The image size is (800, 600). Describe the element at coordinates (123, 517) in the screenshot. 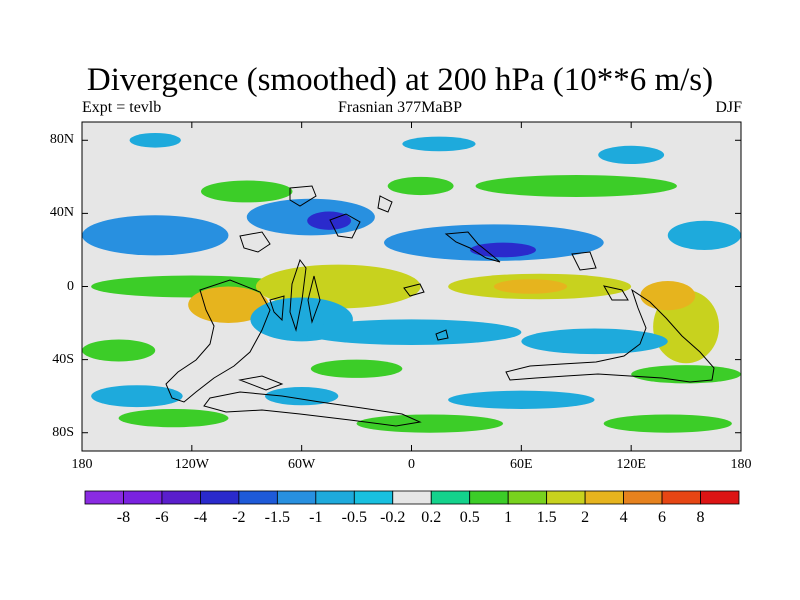

I see `colorbar-label: -8` at that location.